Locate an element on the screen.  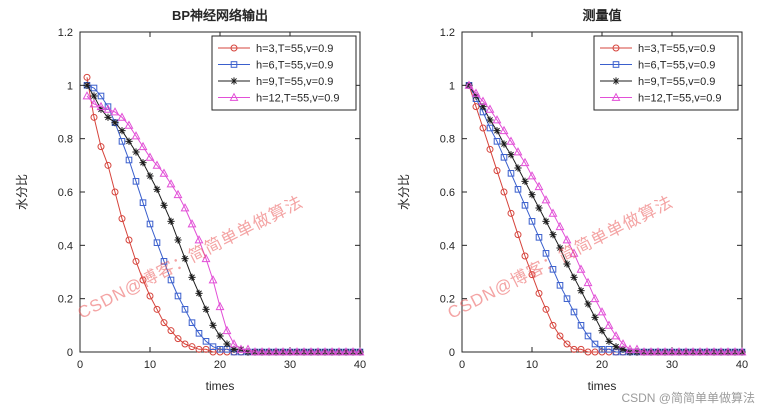
watermark-corner: CSDN @简简单单做算法 is located at coordinates (688, 398).